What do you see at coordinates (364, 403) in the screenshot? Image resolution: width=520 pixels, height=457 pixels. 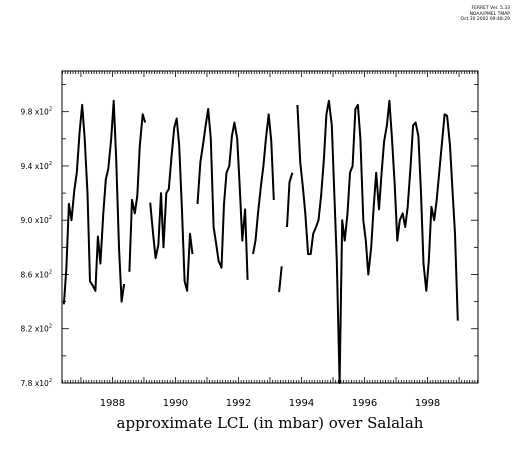 I see `x-tick-label: 1996` at bounding box center [364, 403].